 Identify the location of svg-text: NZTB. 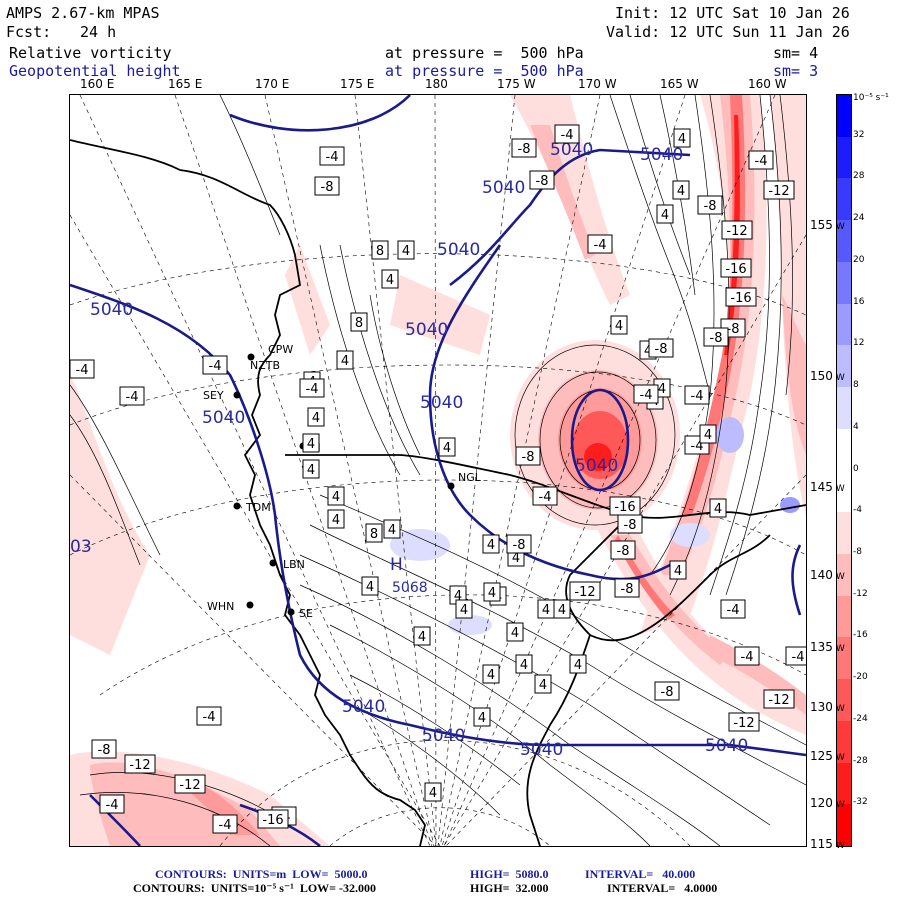
(265, 365).